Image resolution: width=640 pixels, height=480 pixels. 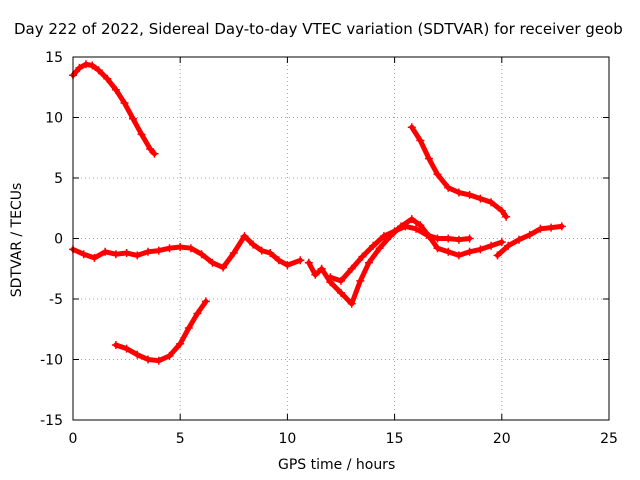 What do you see at coordinates (51, 421) in the screenshot?
I see `y-tick-label: -15` at bounding box center [51, 421].